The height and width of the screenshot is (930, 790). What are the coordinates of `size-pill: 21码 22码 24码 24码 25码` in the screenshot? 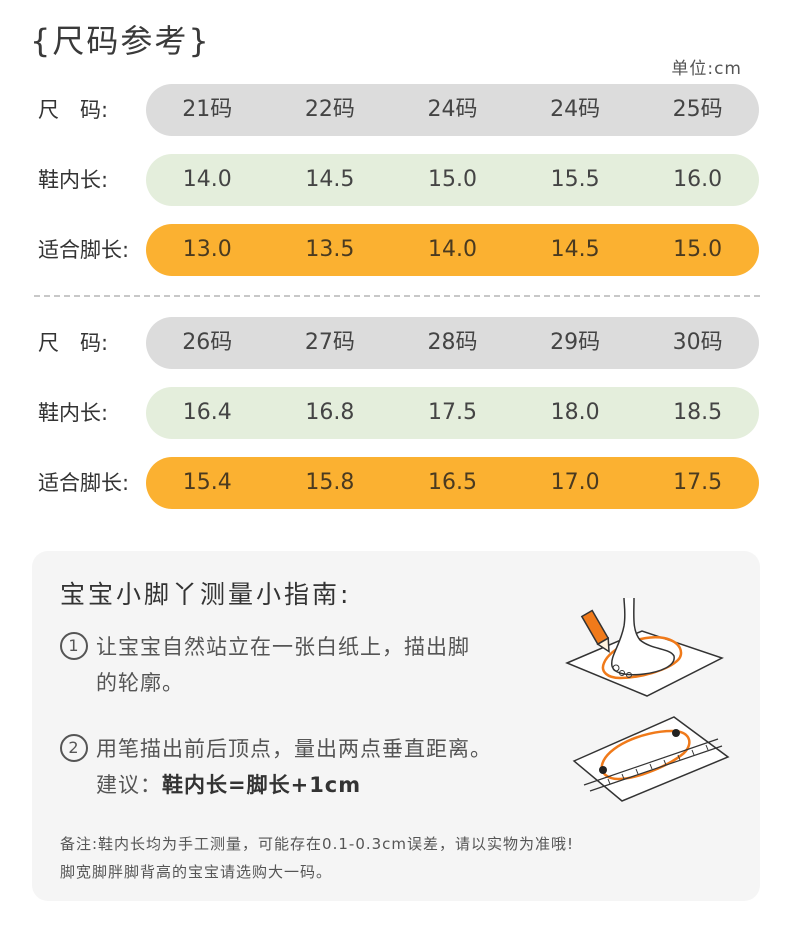 It's located at (452, 110).